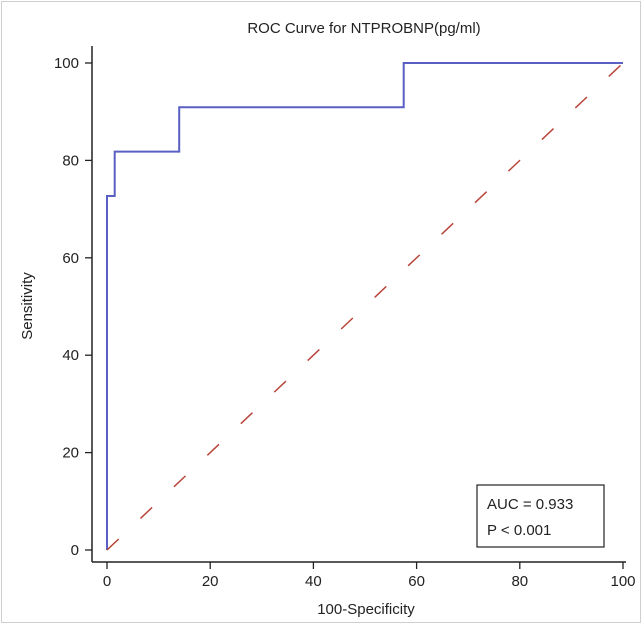 The width and height of the screenshot is (644, 626). What do you see at coordinates (519, 581) in the screenshot?
I see `x-tick-label-4: 80` at bounding box center [519, 581].